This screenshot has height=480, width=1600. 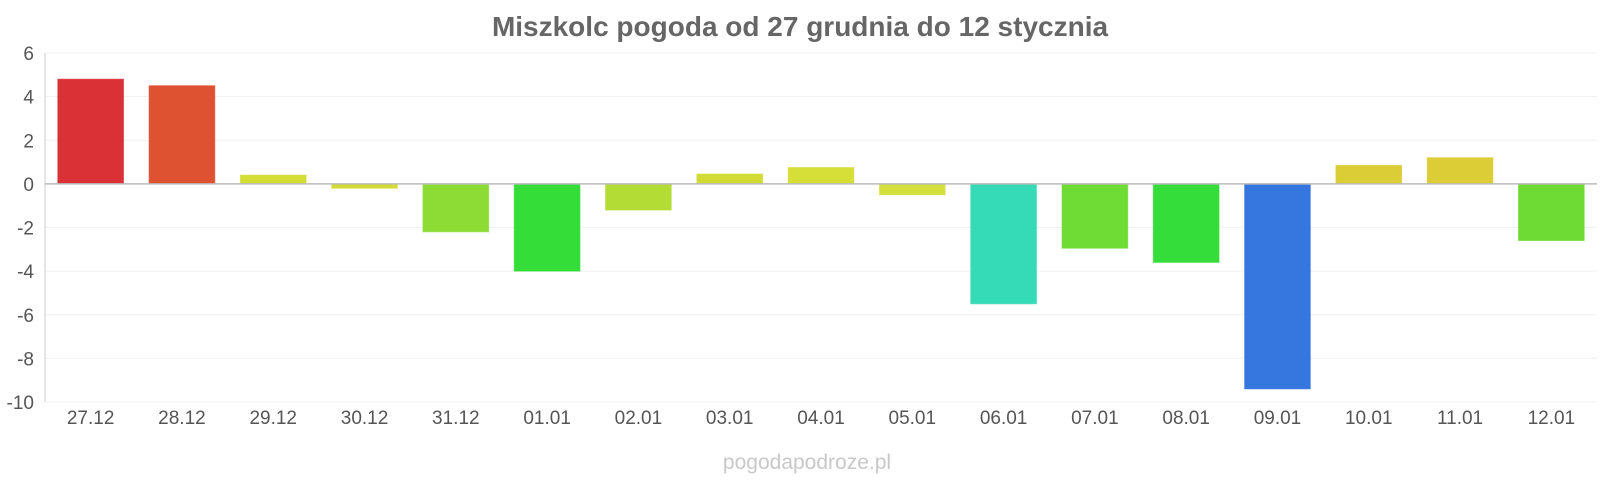 What do you see at coordinates (20, 403) in the screenshot?
I see `y-tick-label: -10` at bounding box center [20, 403].